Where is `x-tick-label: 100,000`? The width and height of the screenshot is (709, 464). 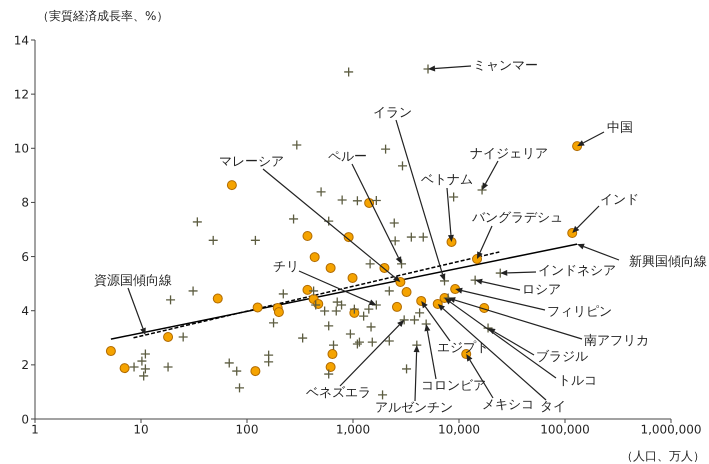 x-tick-label: 100,000 is located at coordinates (565, 429).